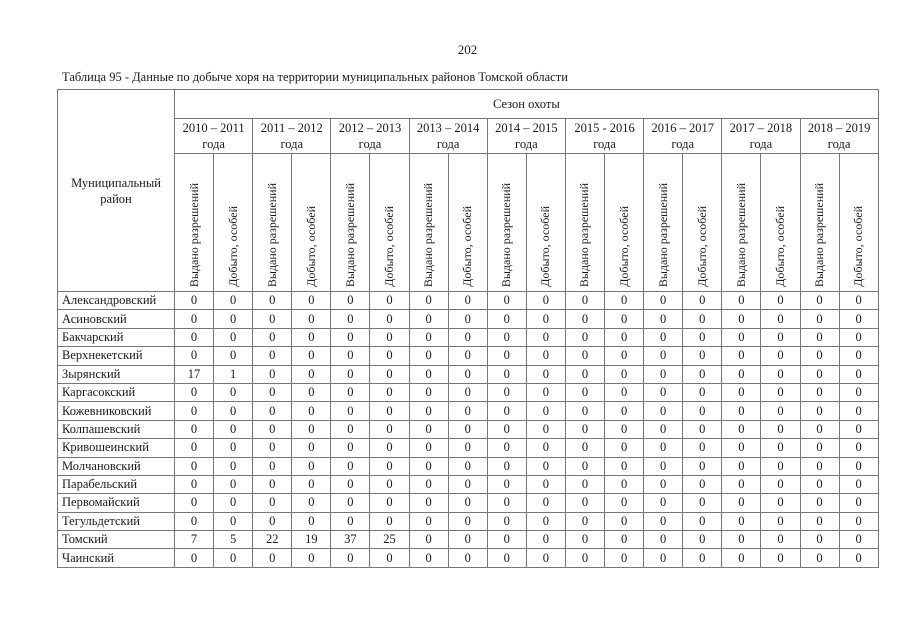  Describe the element at coordinates (526, 104) in the screenshot. I see `season-group-header: Сезон охоты` at that location.